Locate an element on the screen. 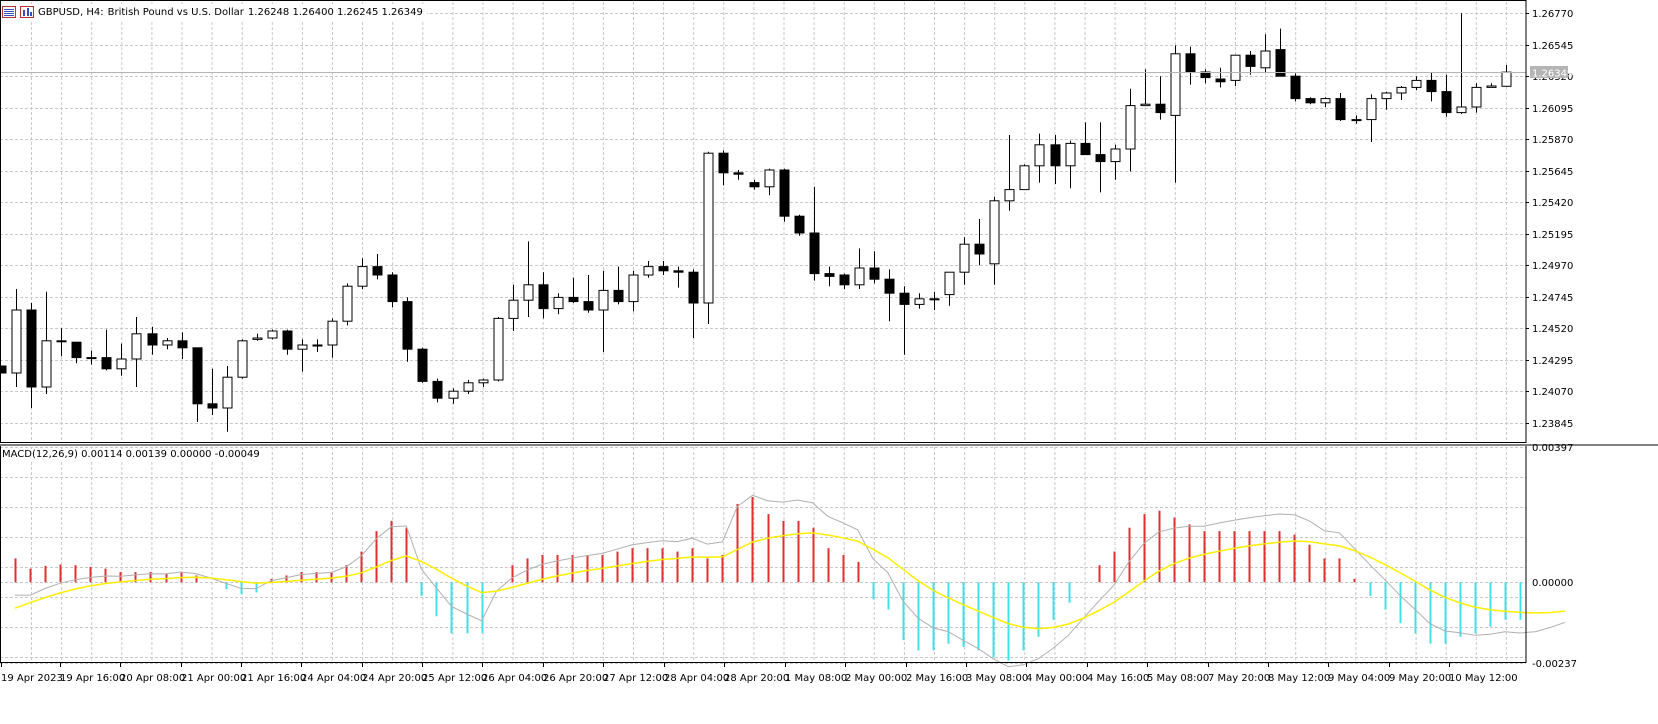 This screenshot has width=1658, height=724. price-tick-label: 1.25195 is located at coordinates (1552, 235).